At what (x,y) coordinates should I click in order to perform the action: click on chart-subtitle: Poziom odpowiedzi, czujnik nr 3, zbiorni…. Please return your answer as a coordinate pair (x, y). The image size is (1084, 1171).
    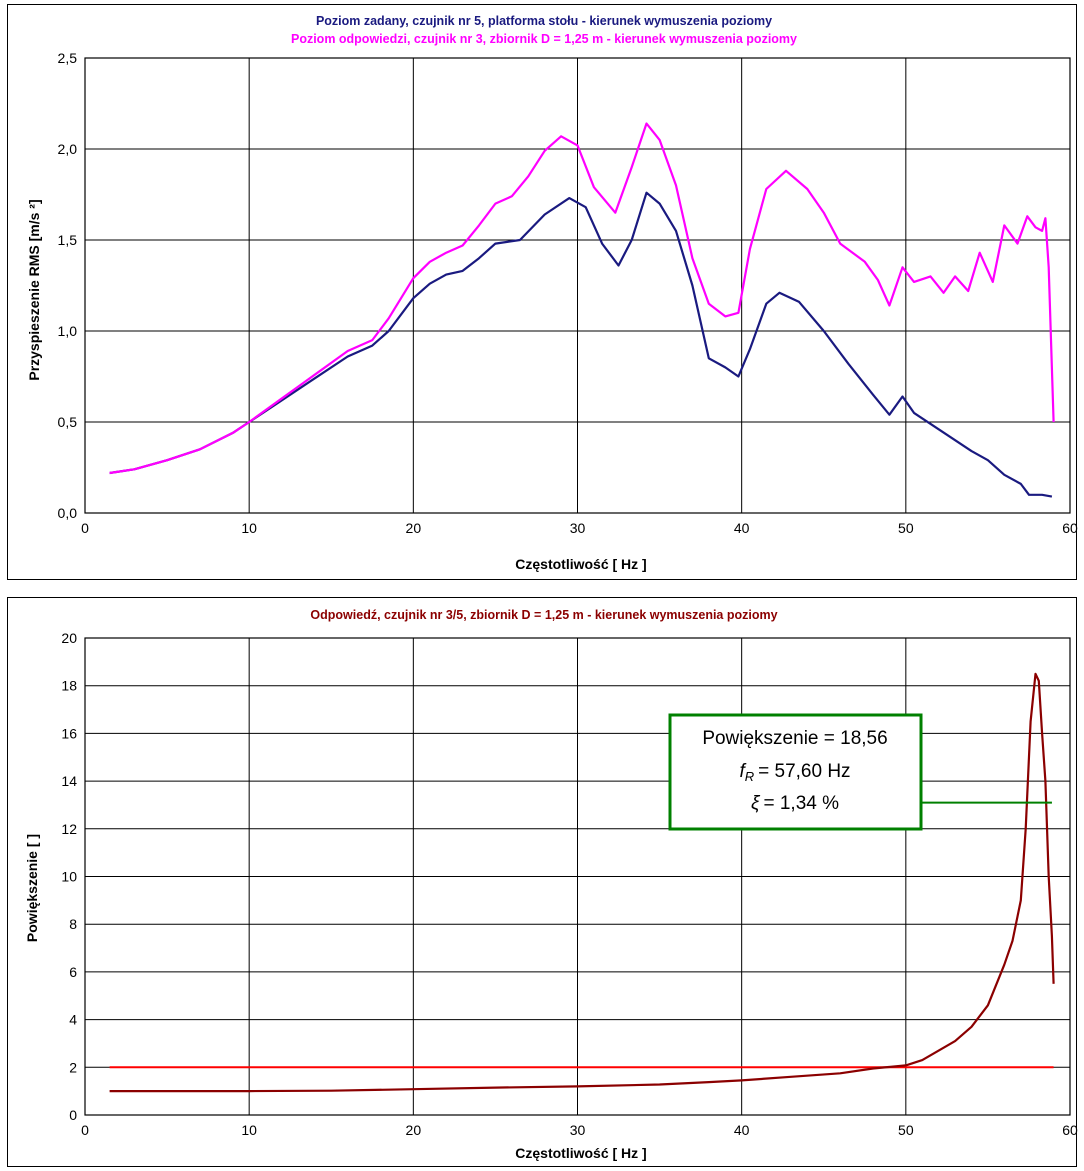
    Looking at the image, I should click on (544, 39).